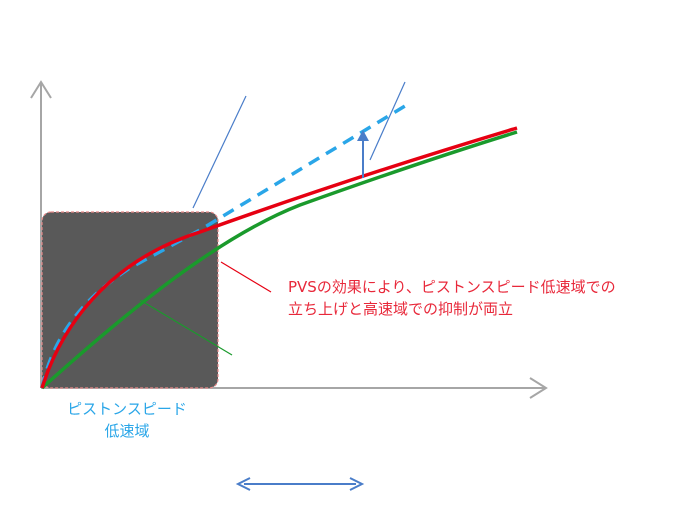 This screenshot has height=518, width=680. I want to click on double-arrow-left-head, so click(243, 484).